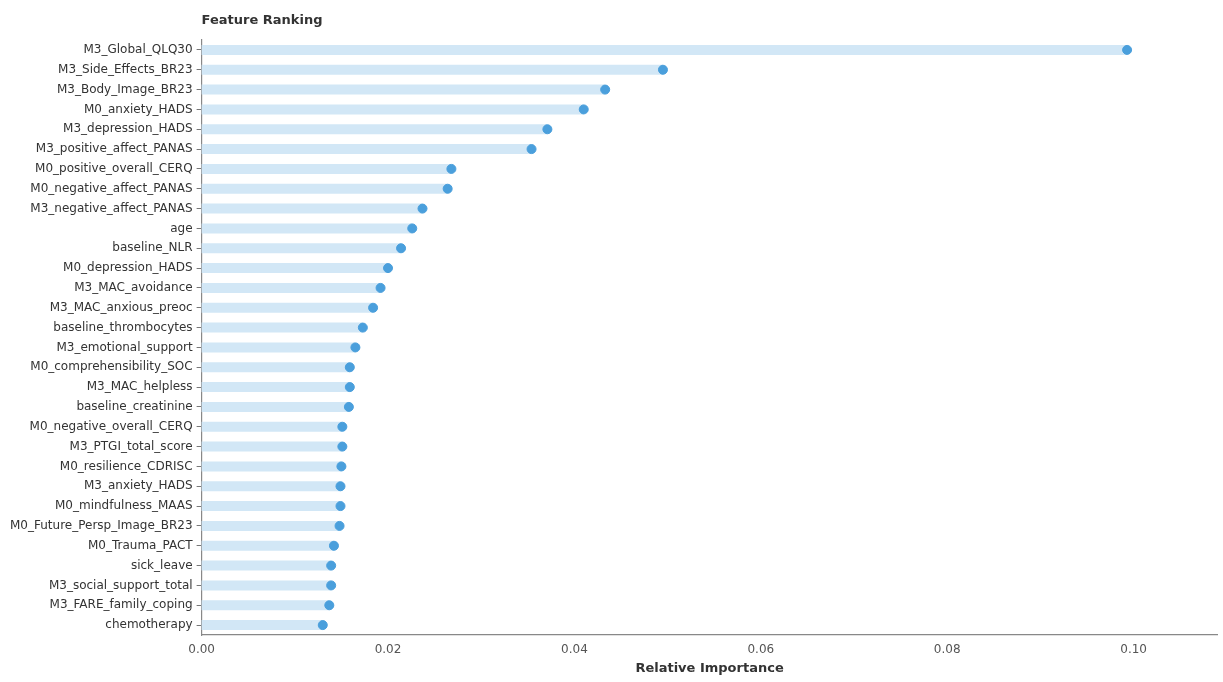 The height and width of the screenshot is (682, 1223). What do you see at coordinates (1133, 649) in the screenshot?
I see `x-tick-label: 0.10` at bounding box center [1133, 649].